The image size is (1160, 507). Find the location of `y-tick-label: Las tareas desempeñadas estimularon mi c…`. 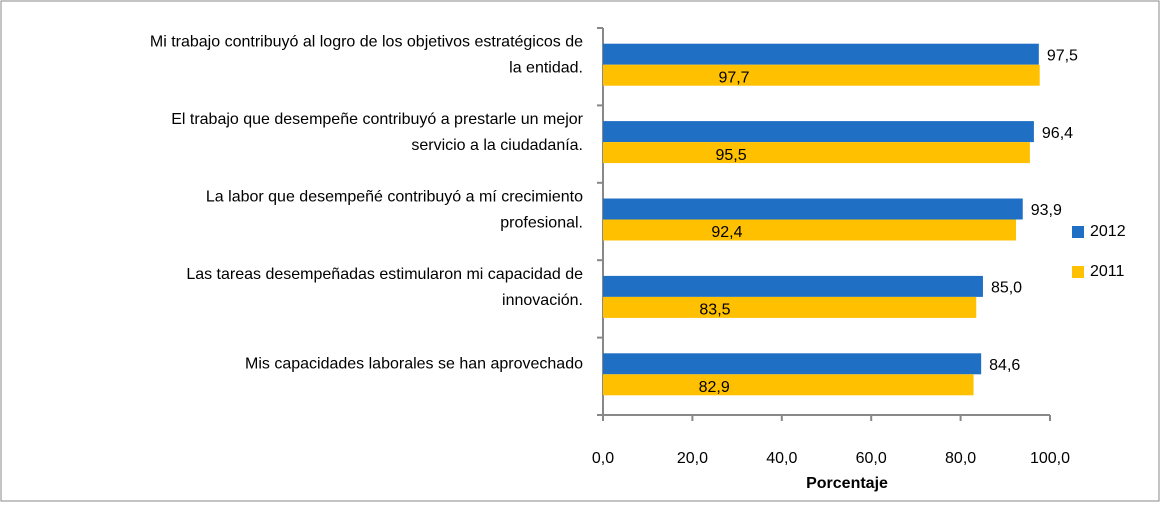

y-tick-label: Las tareas desempeñadas estimularon mi c… is located at coordinates (384, 287).